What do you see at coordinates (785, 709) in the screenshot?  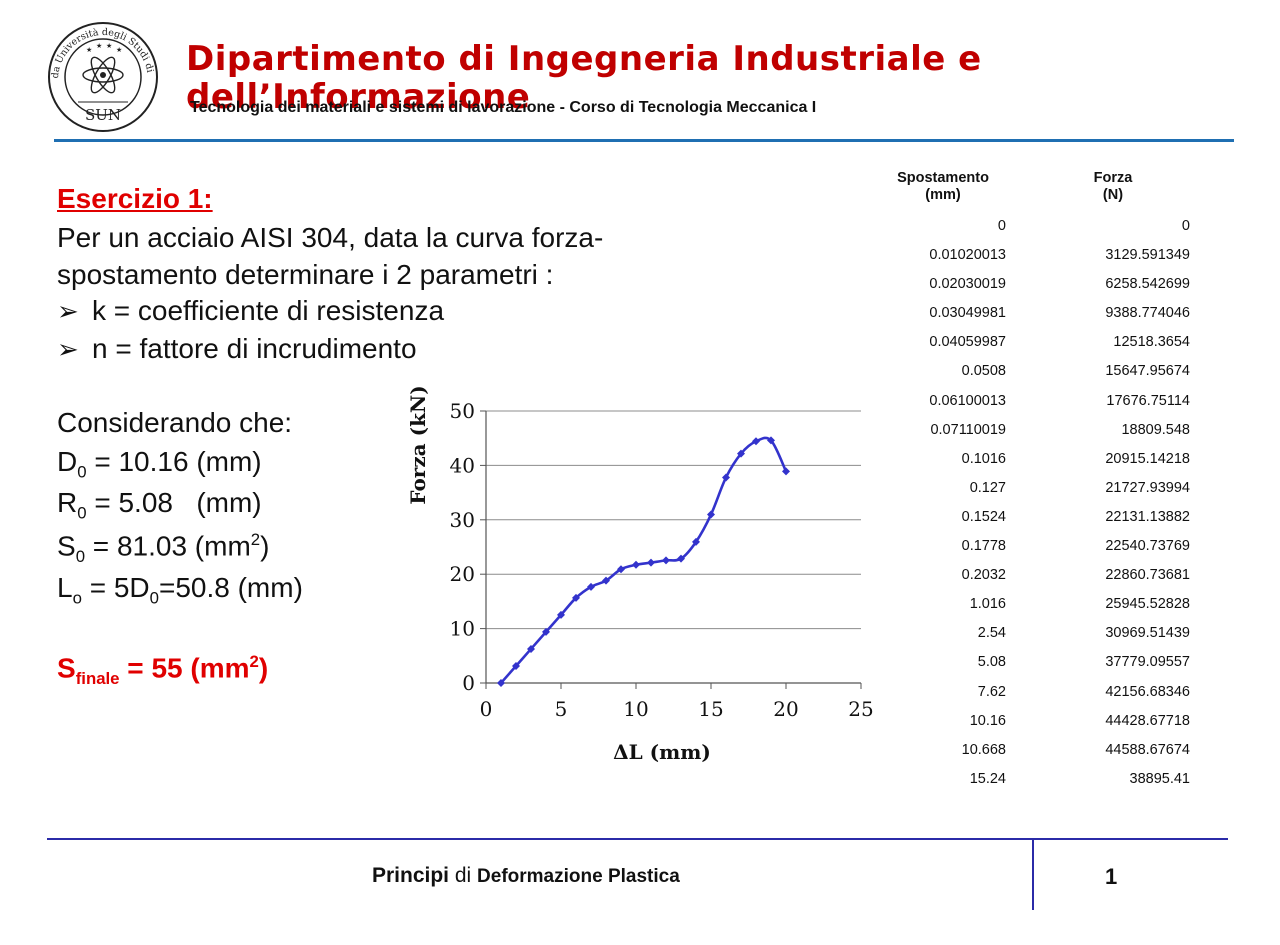 I see `x-tick-label: 20` at bounding box center [785, 709].